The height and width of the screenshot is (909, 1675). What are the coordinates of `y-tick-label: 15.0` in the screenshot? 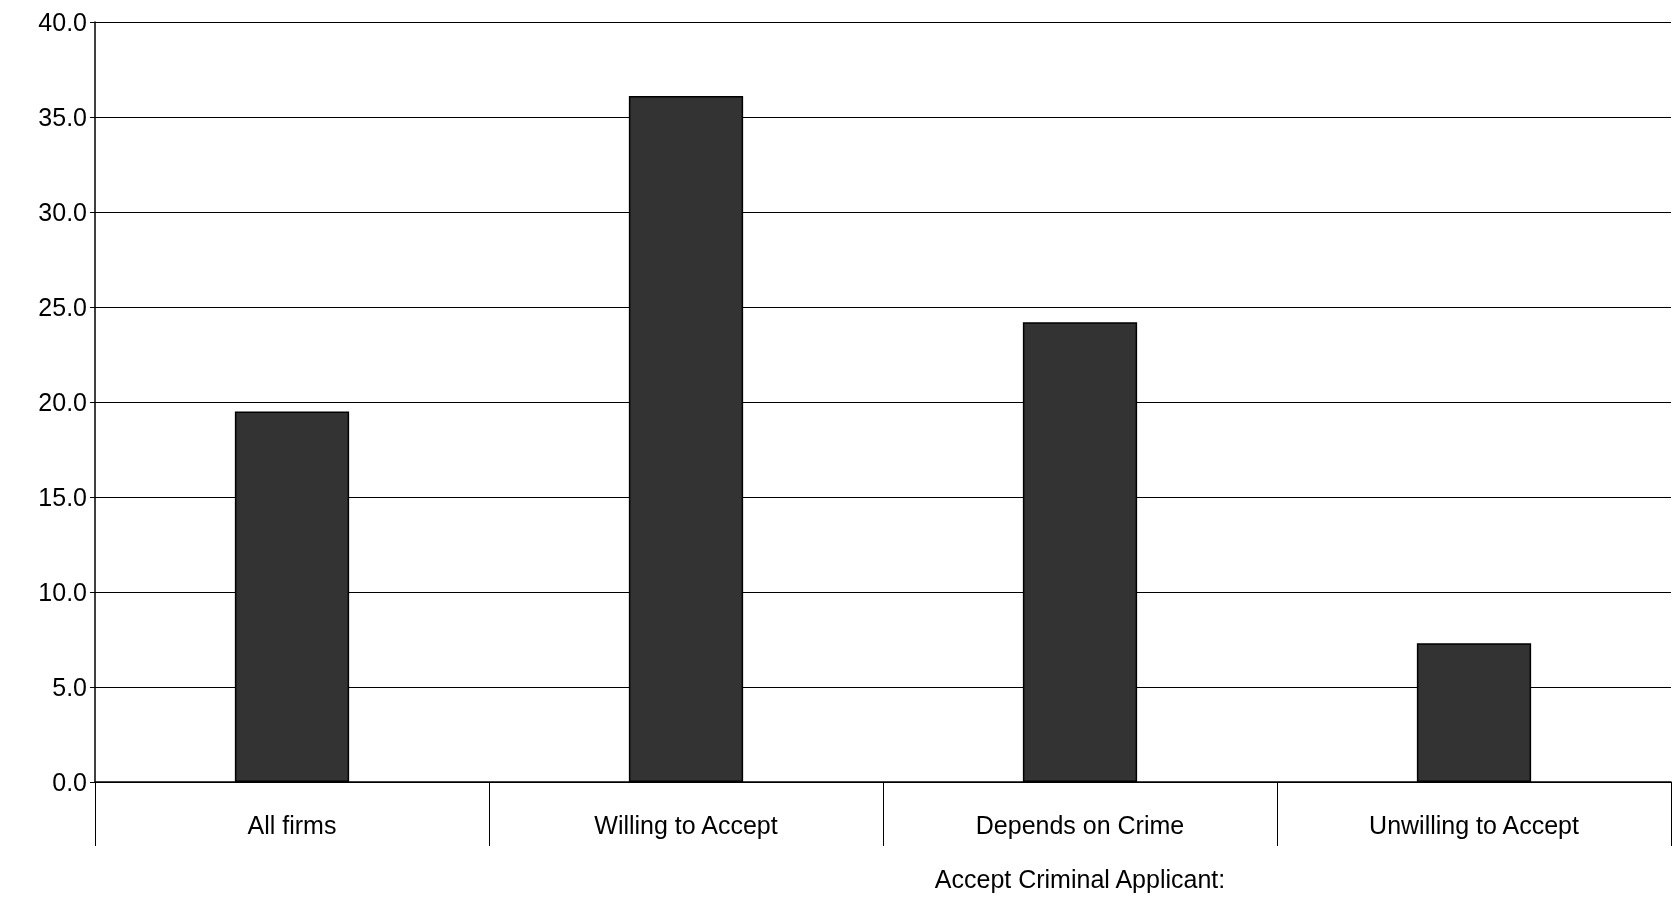 It's located at (62, 497).